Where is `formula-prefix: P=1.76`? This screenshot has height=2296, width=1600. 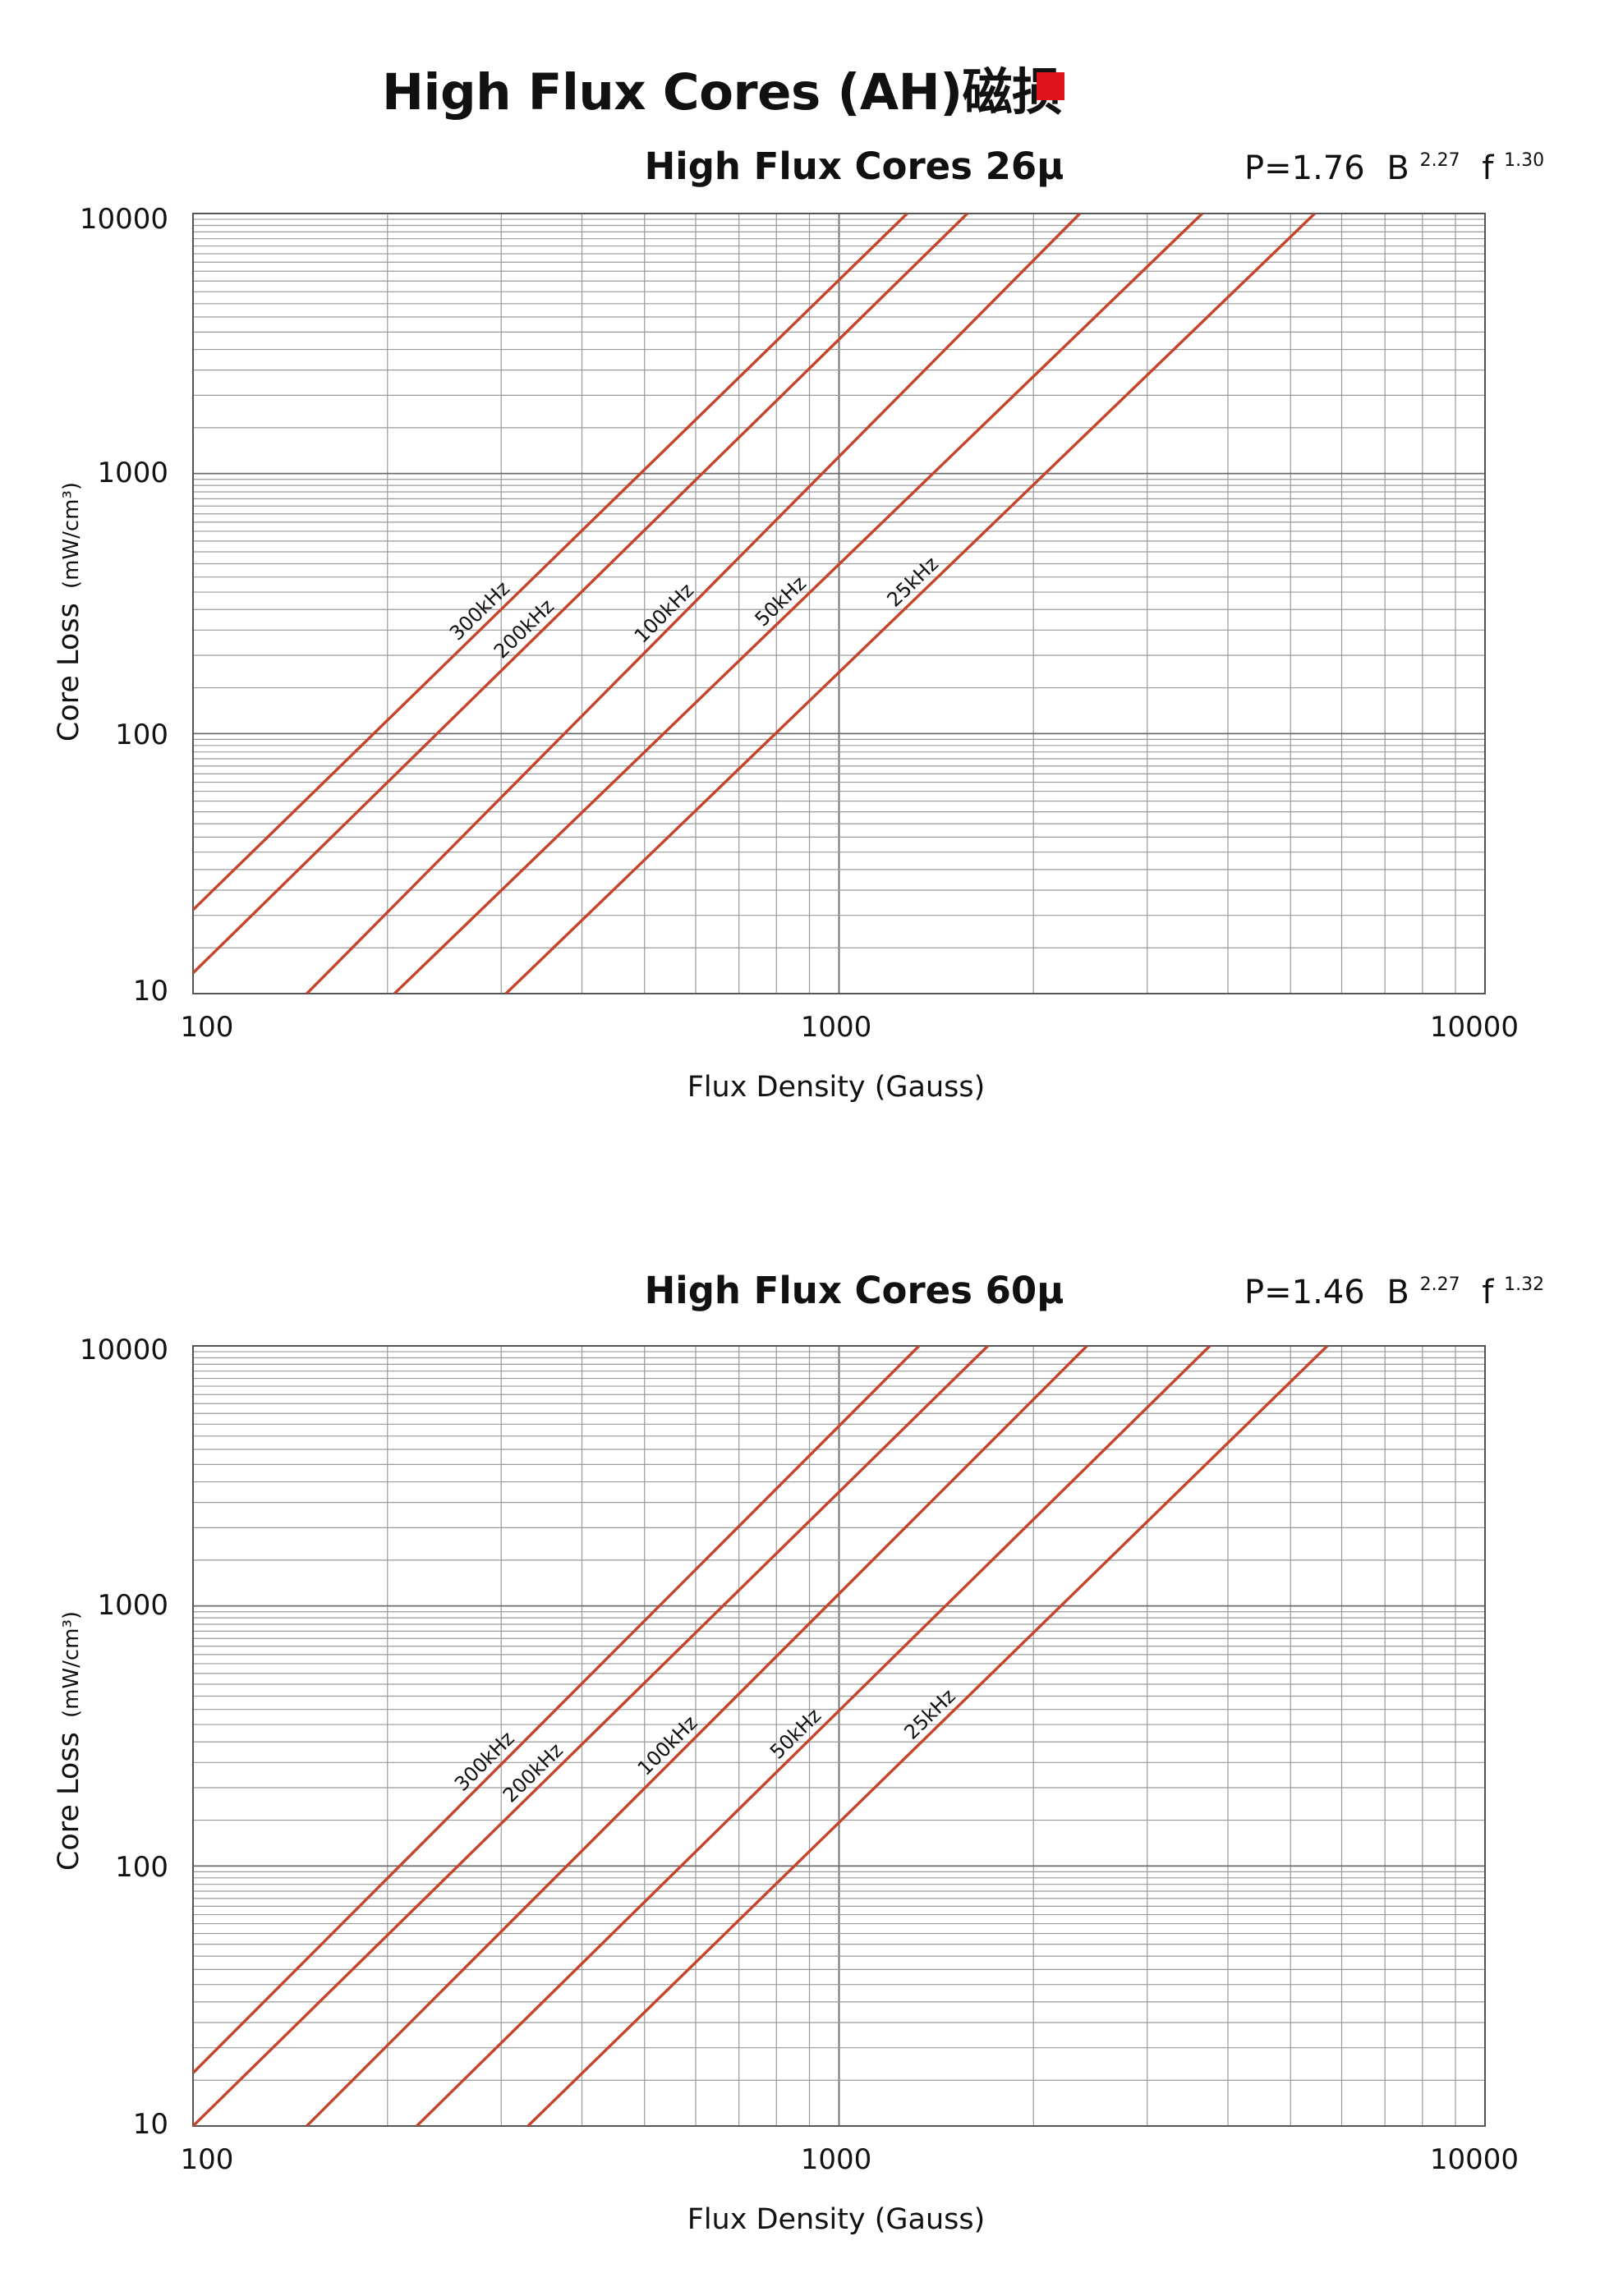 formula-prefix: P=1.76 is located at coordinates (1304, 168).